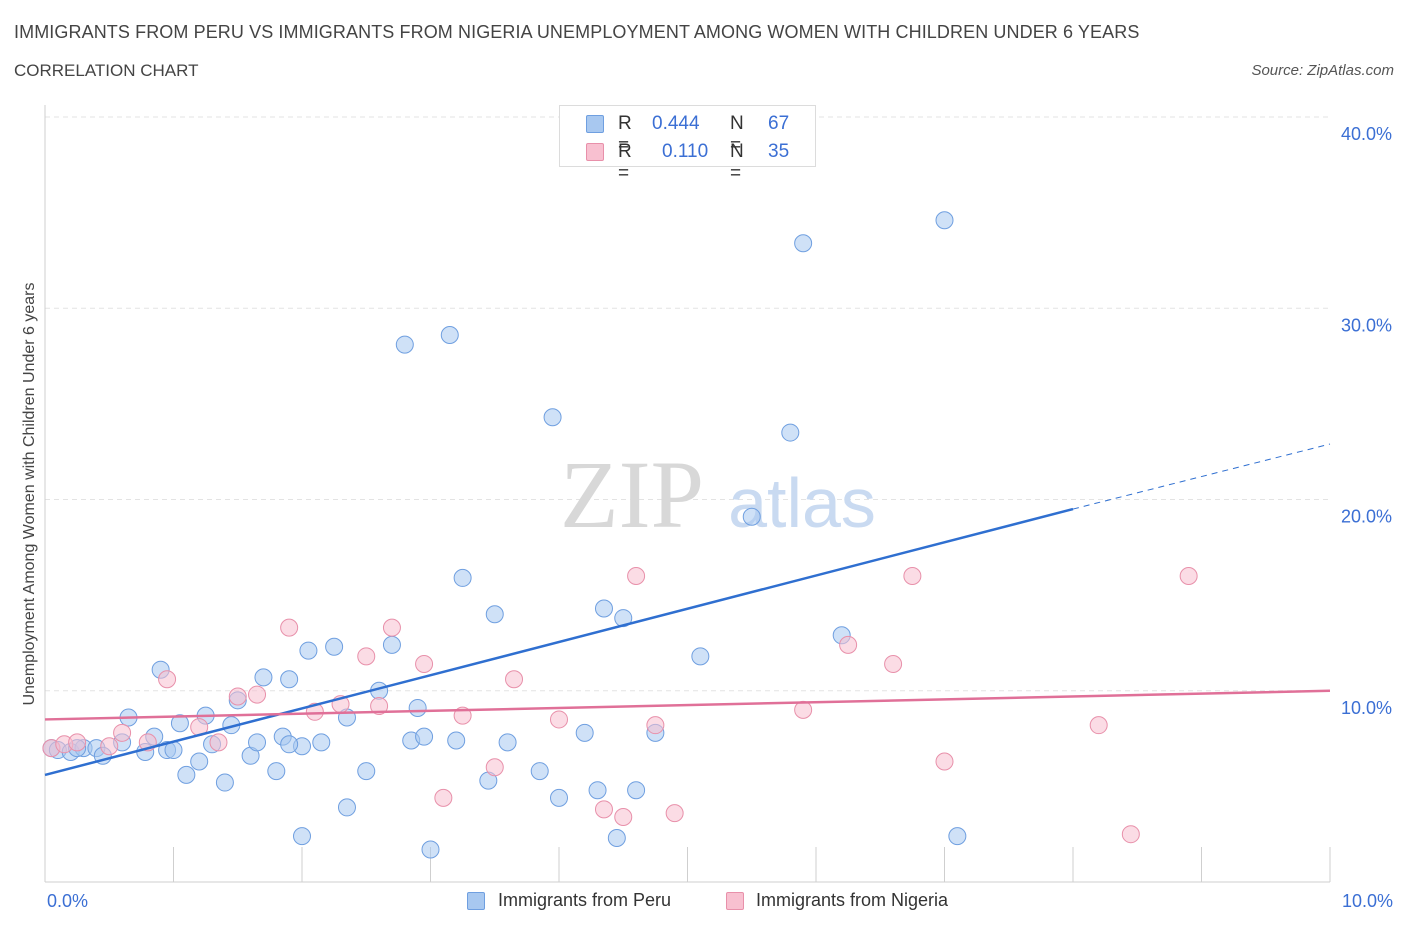 This screenshot has height=930, width=1406. I want to click on legend-r-value: 0.110, so click(685, 151).